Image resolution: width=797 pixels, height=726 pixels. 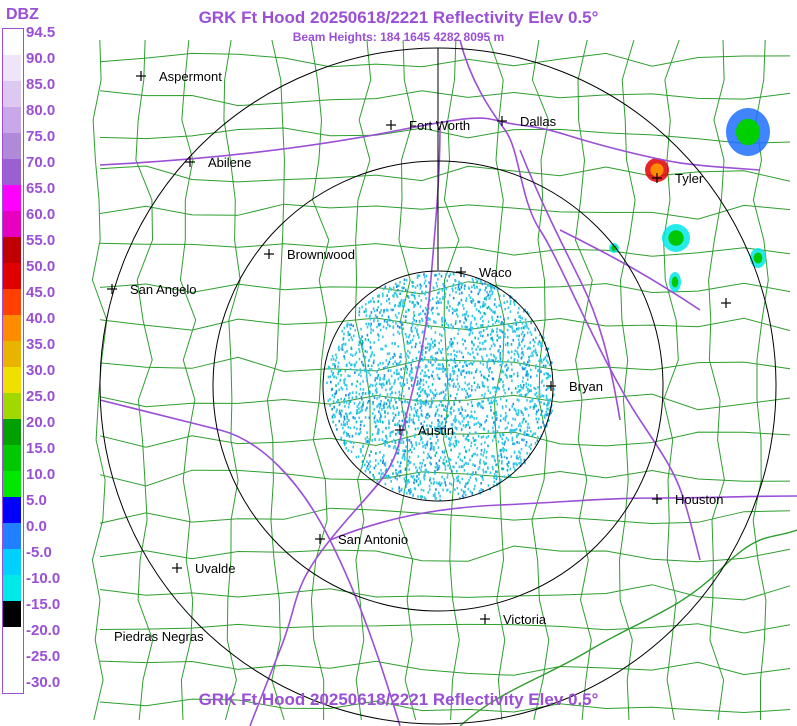 I want to click on legend-label: -30.0, so click(x=43, y=682).